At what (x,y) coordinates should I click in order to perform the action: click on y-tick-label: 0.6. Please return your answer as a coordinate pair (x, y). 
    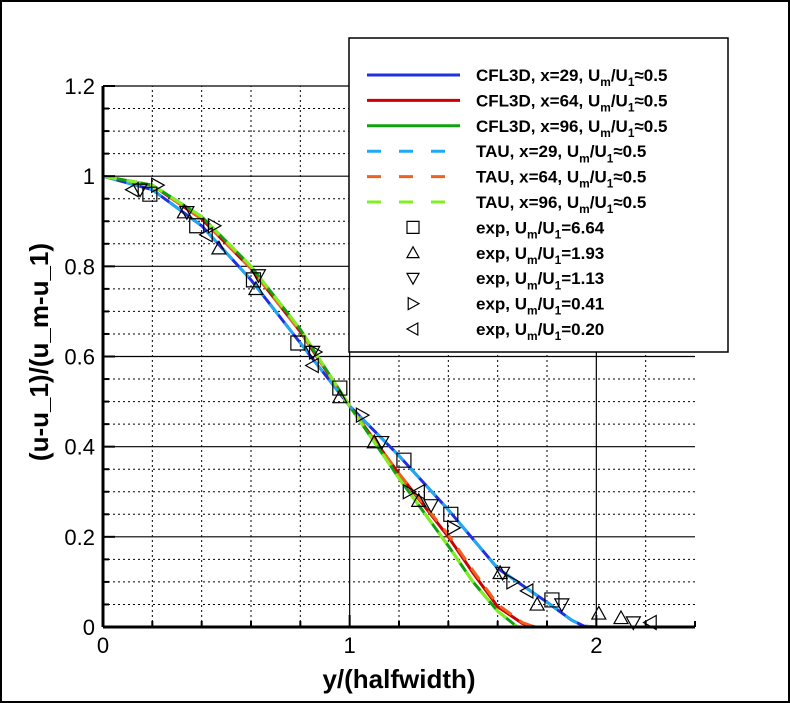
    Looking at the image, I should click on (79, 357).